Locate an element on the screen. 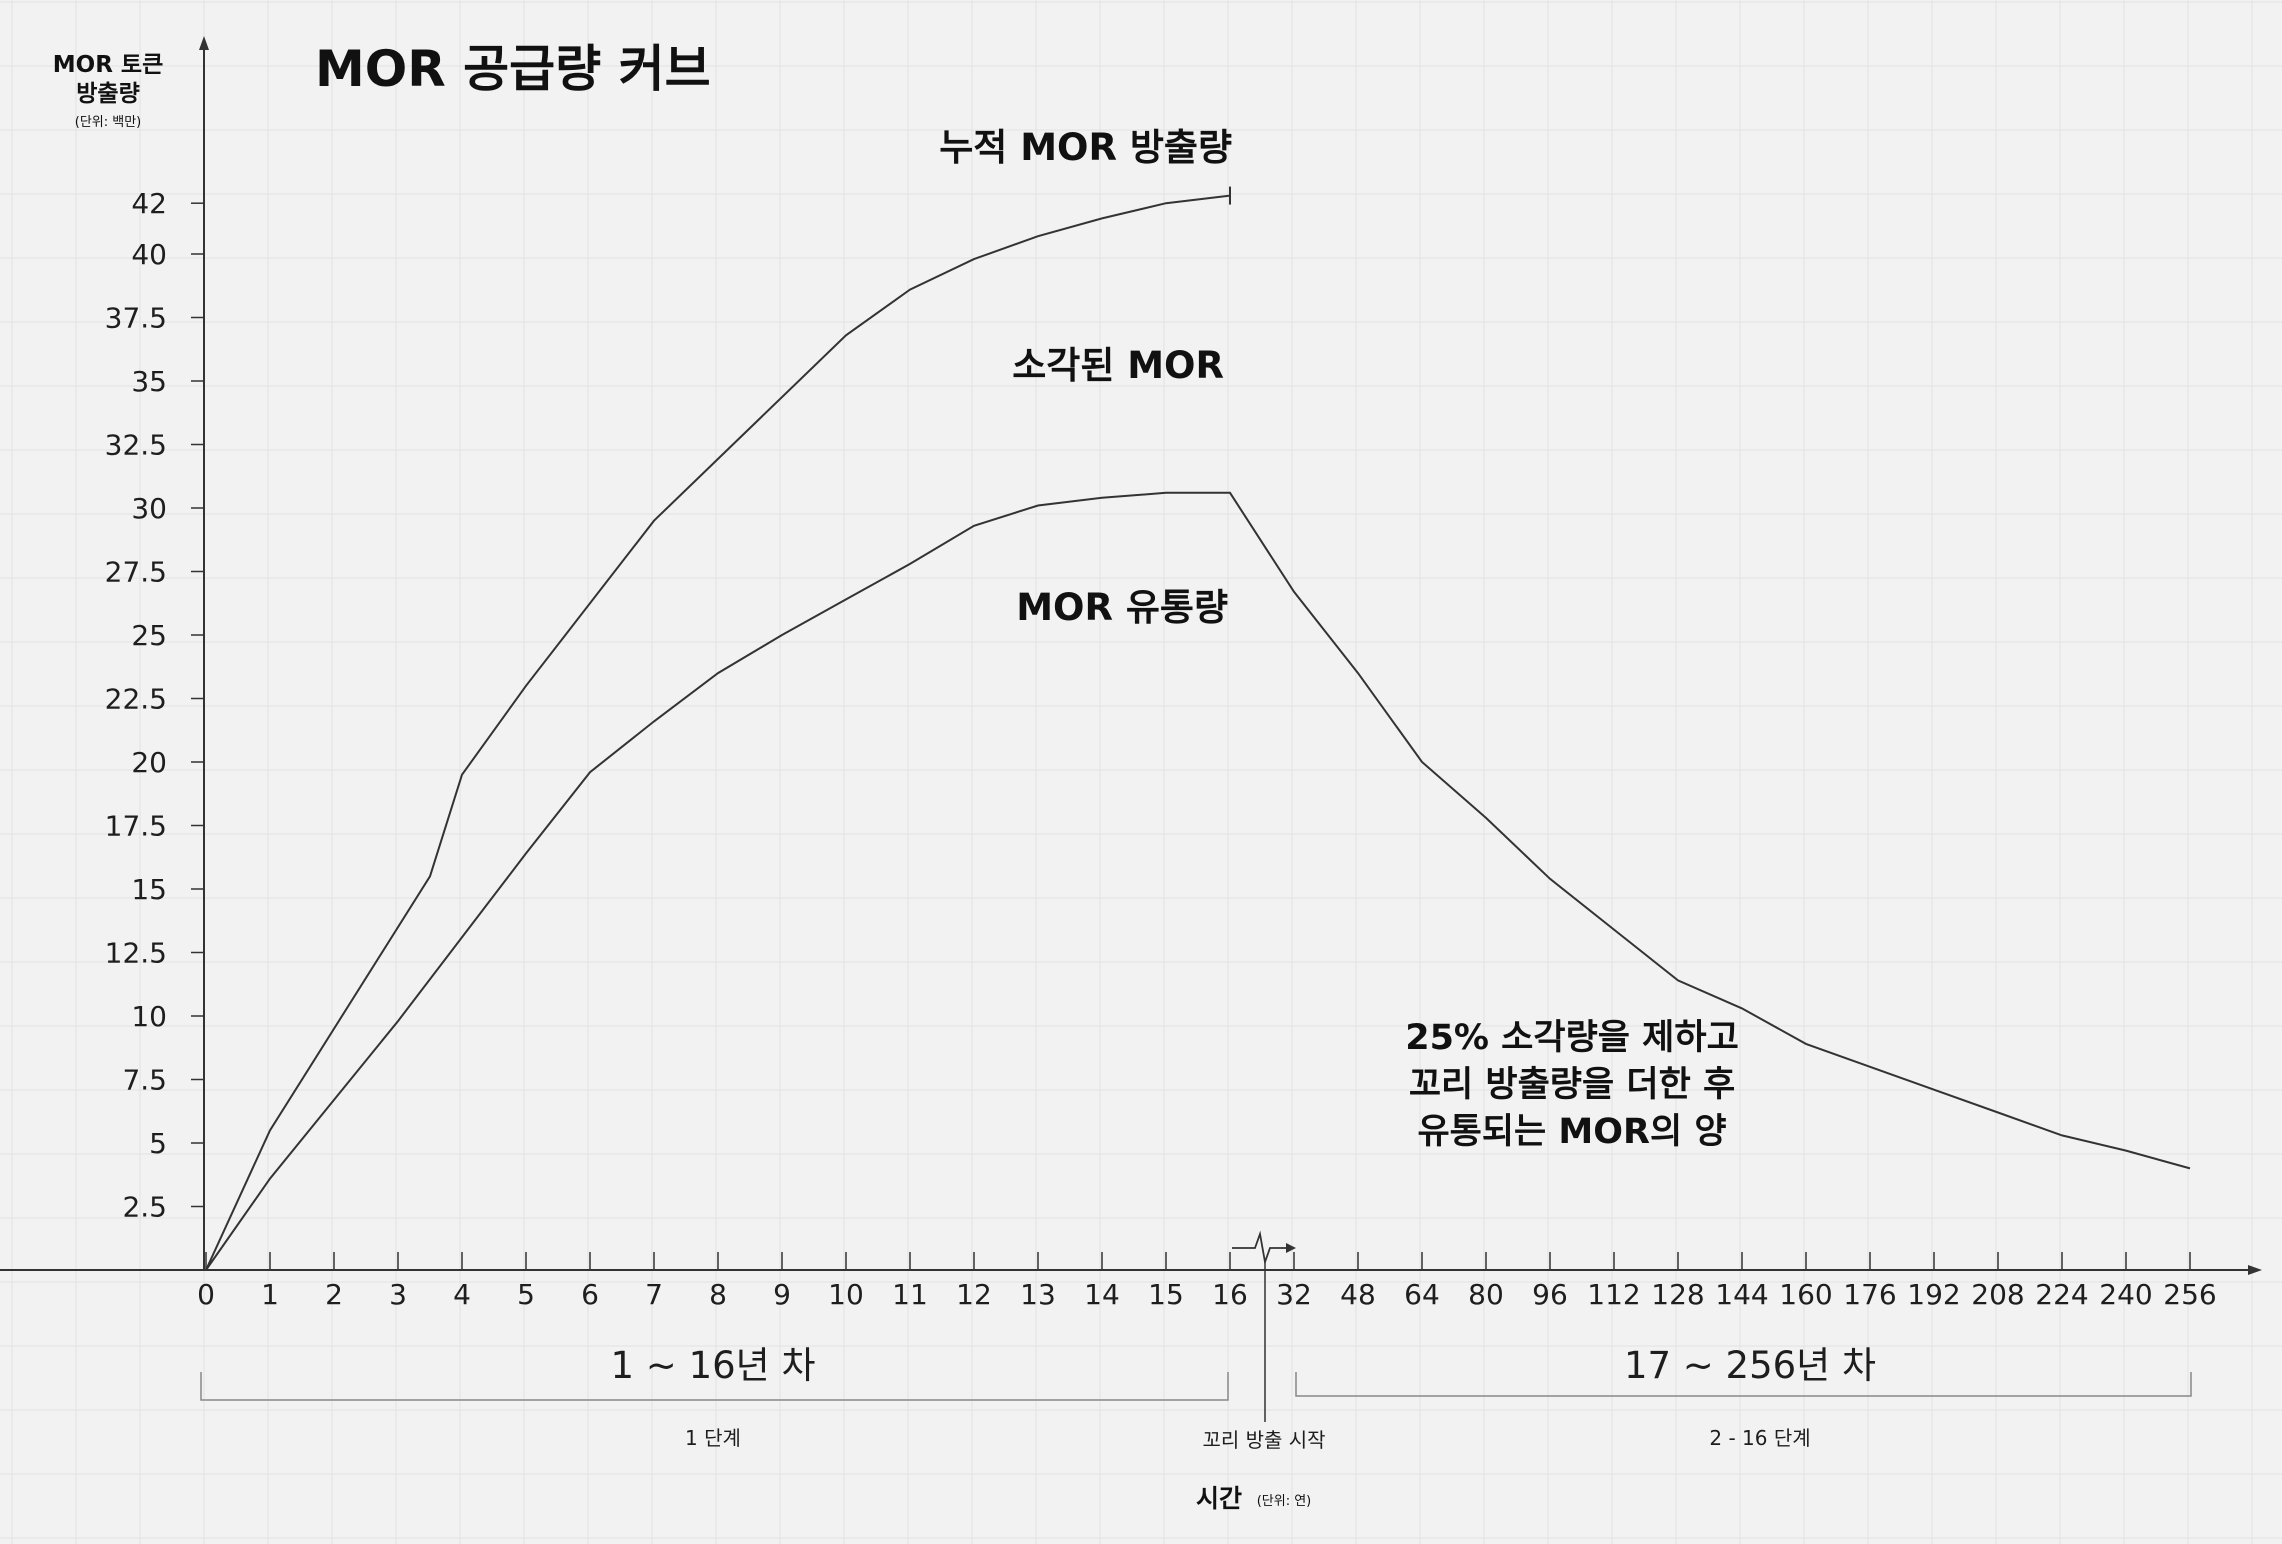  phase2-range: 17 ~ 256년 차 is located at coordinates (1750, 1365).